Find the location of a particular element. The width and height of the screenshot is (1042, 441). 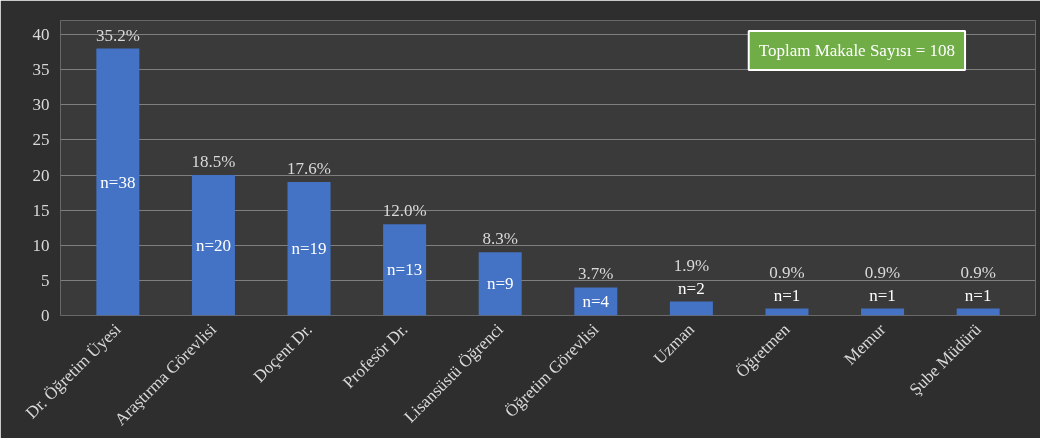

data-label: n=2 is located at coordinates (691, 289).